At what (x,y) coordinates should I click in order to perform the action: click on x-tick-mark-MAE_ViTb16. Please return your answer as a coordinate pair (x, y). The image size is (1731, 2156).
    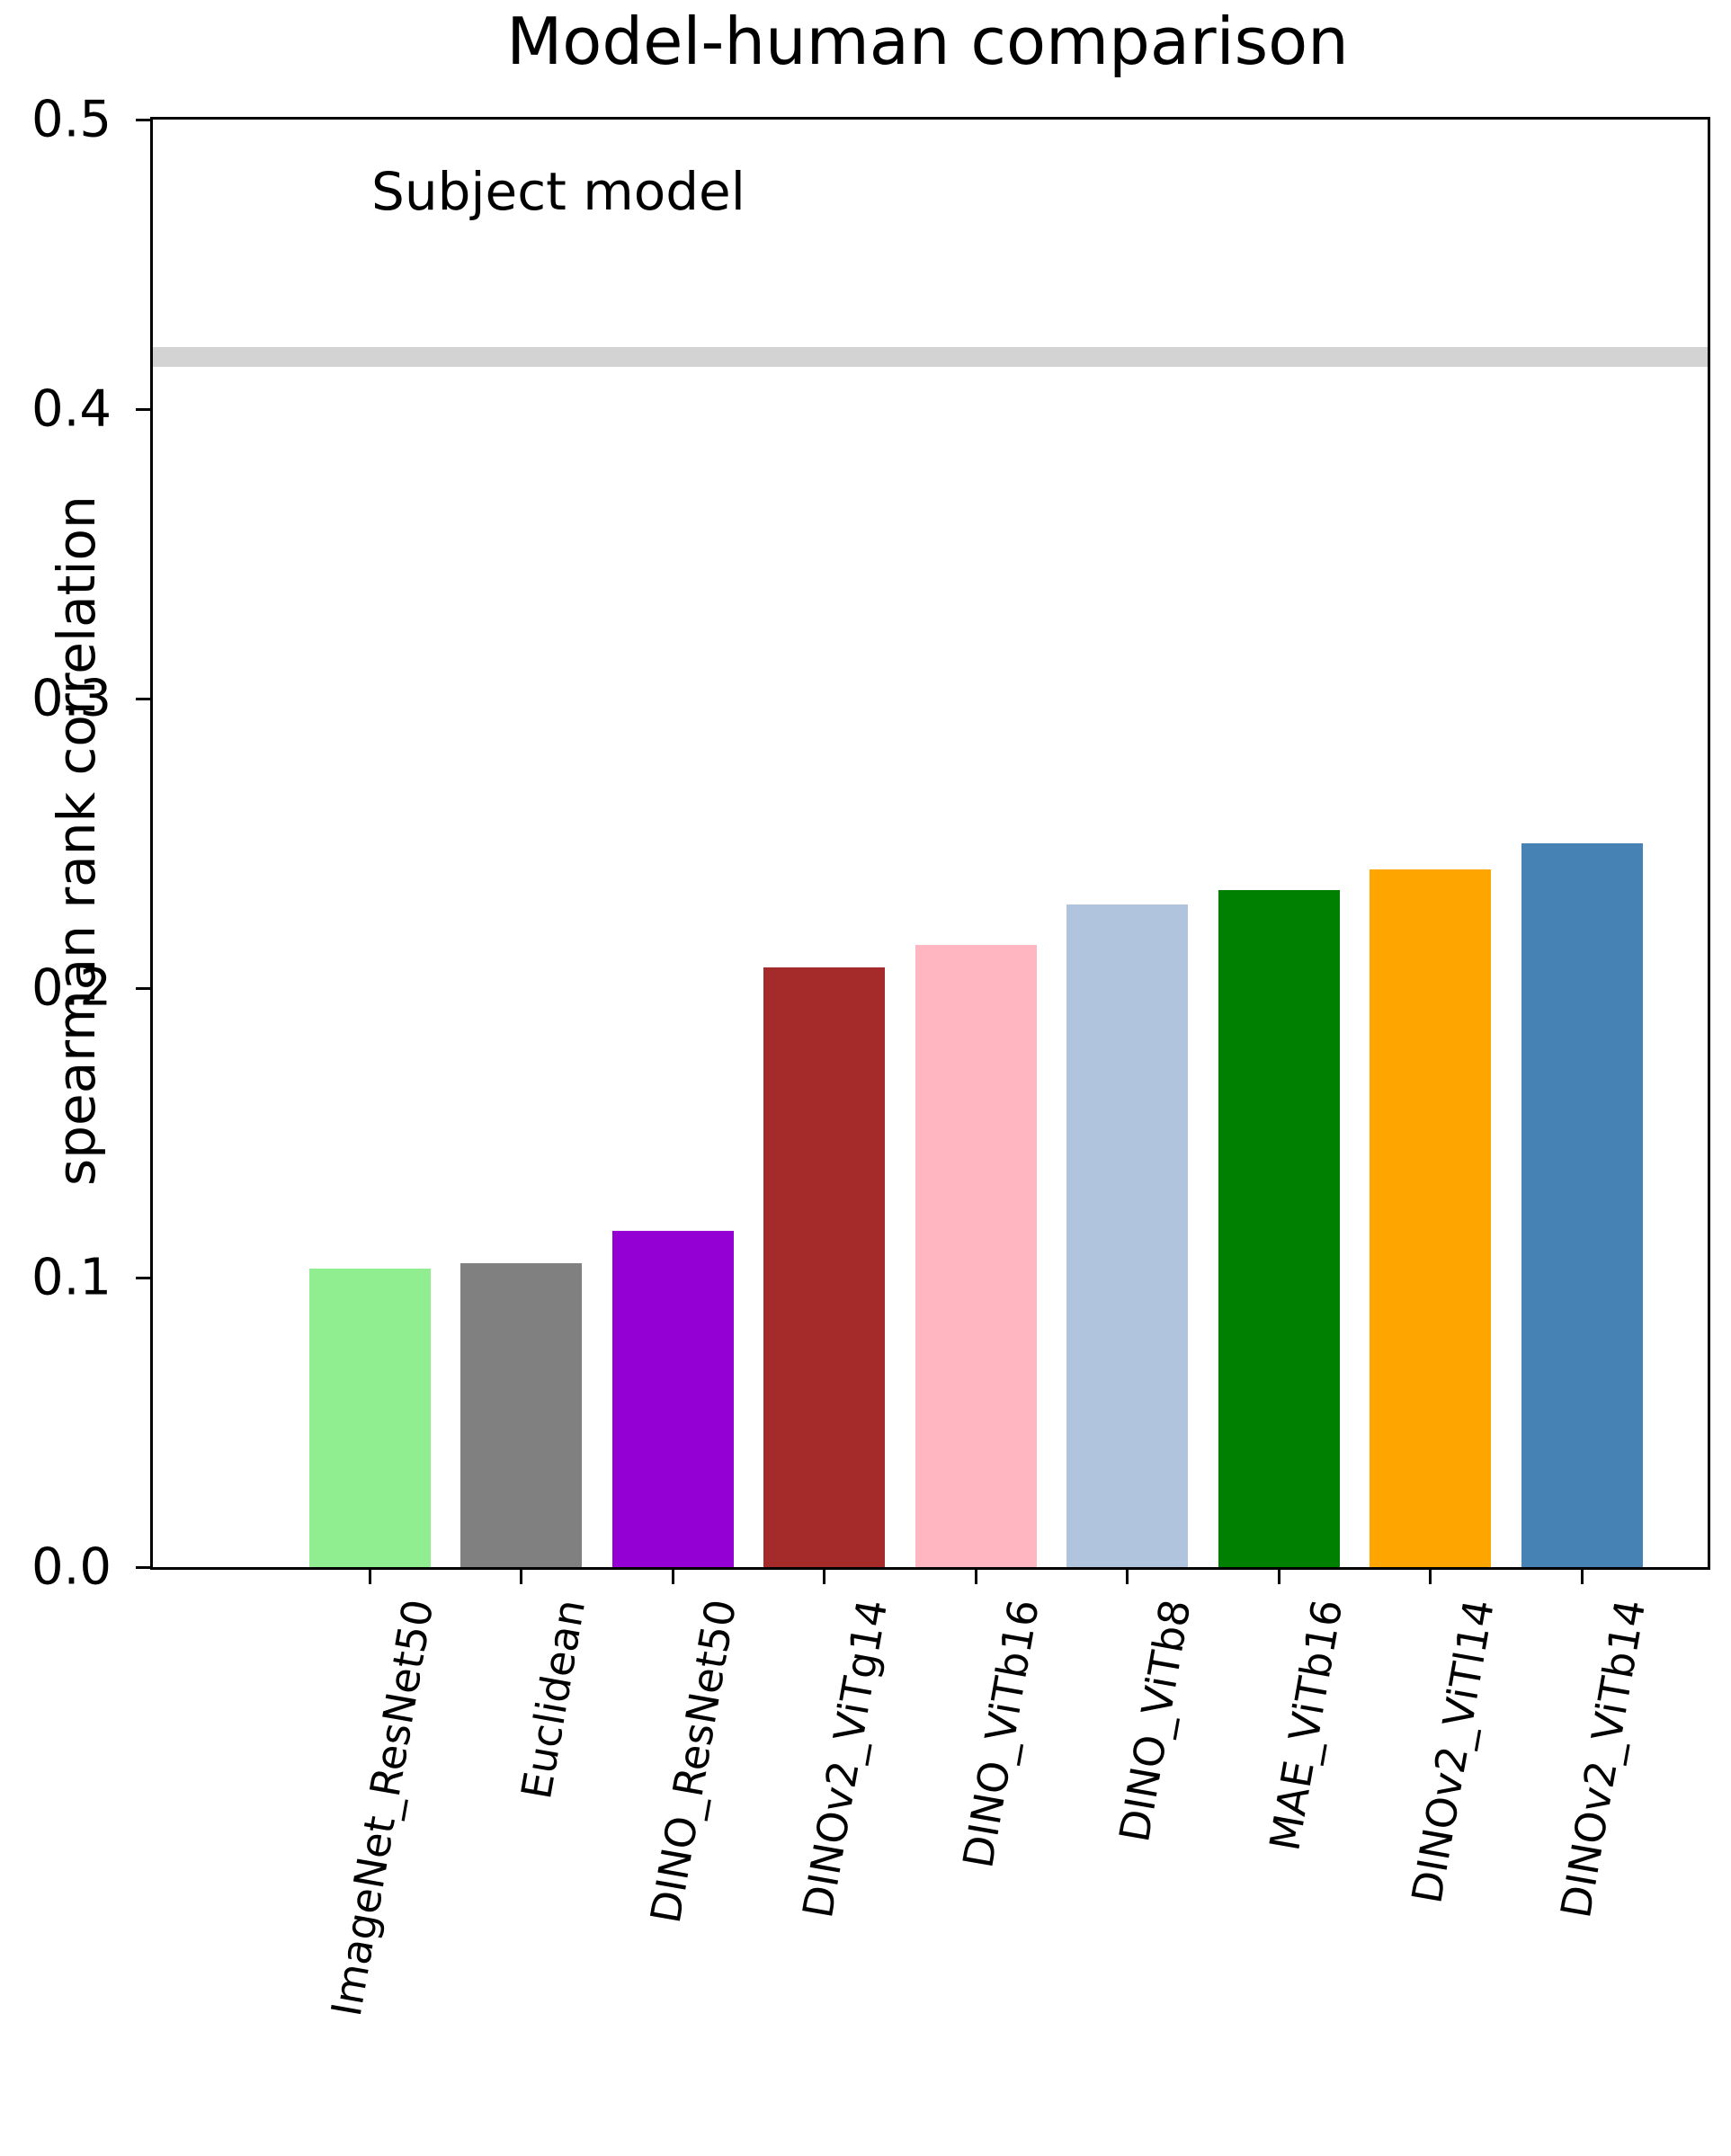
    Looking at the image, I should click on (1279, 1577).